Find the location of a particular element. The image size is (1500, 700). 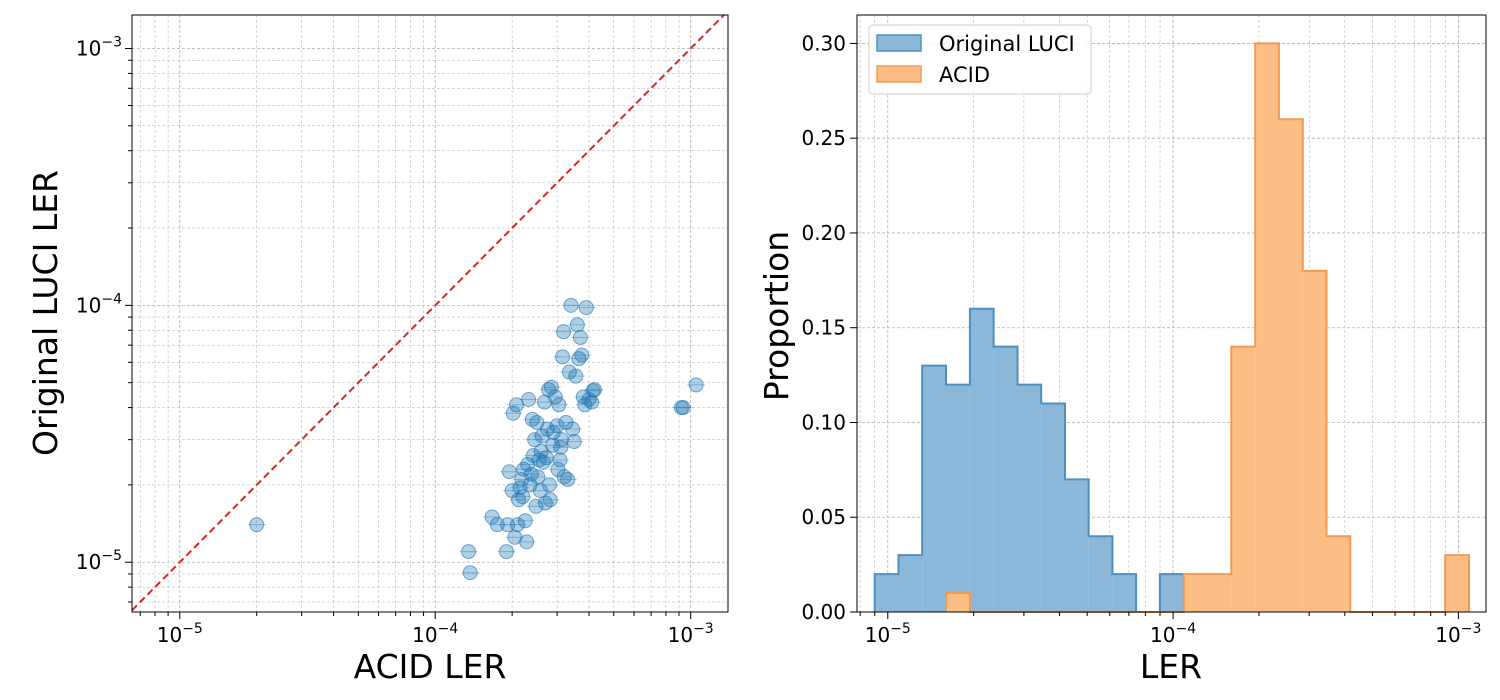

scatter-y-tick-label: 10⁻⁴ is located at coordinates (99, 304).